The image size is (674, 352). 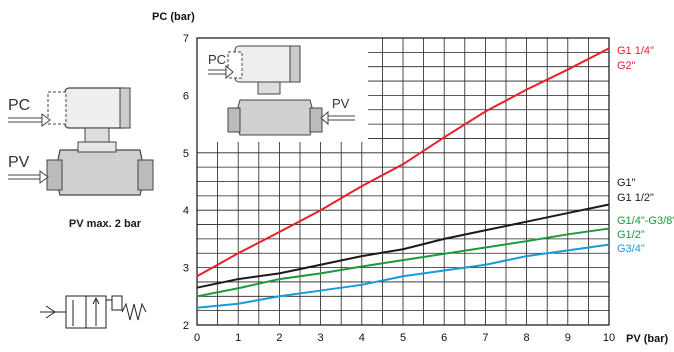 I want to click on series-label-g14: G1/2", so click(x=631, y=235).